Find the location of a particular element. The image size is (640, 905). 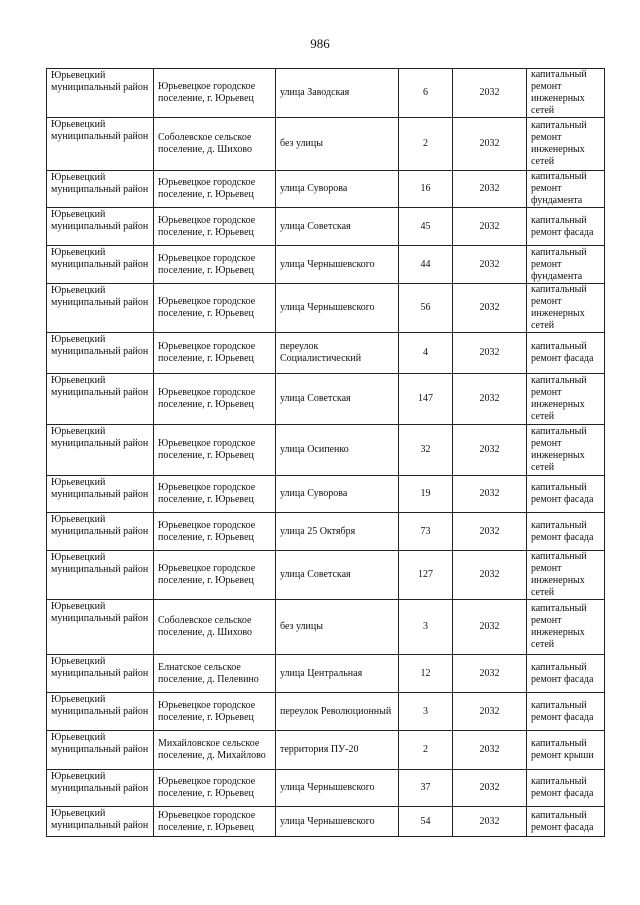

house-number-cell: 56 is located at coordinates (425, 308).